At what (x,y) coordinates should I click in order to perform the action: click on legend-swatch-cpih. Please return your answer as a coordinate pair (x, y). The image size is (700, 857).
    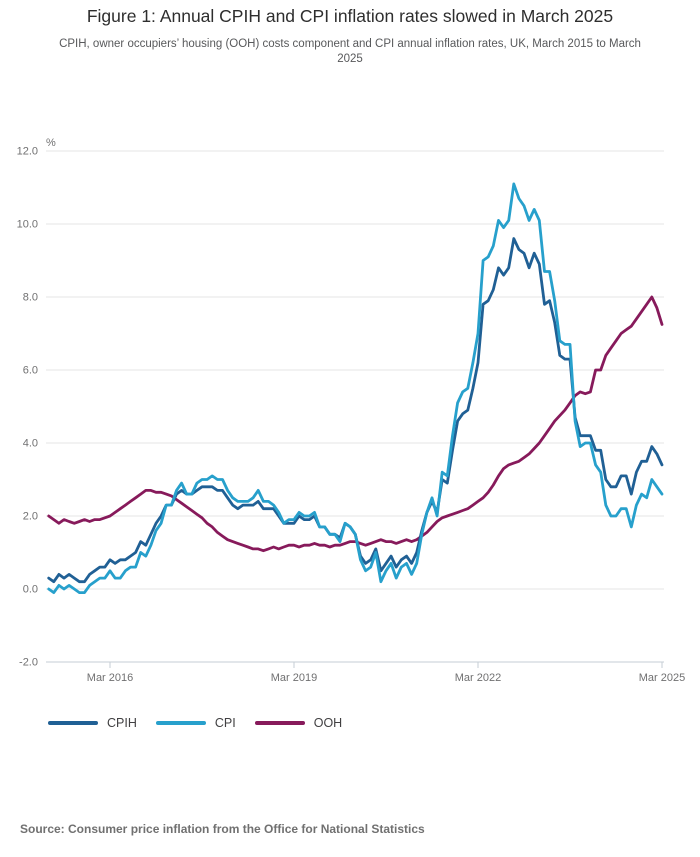
    Looking at the image, I should click on (73, 723).